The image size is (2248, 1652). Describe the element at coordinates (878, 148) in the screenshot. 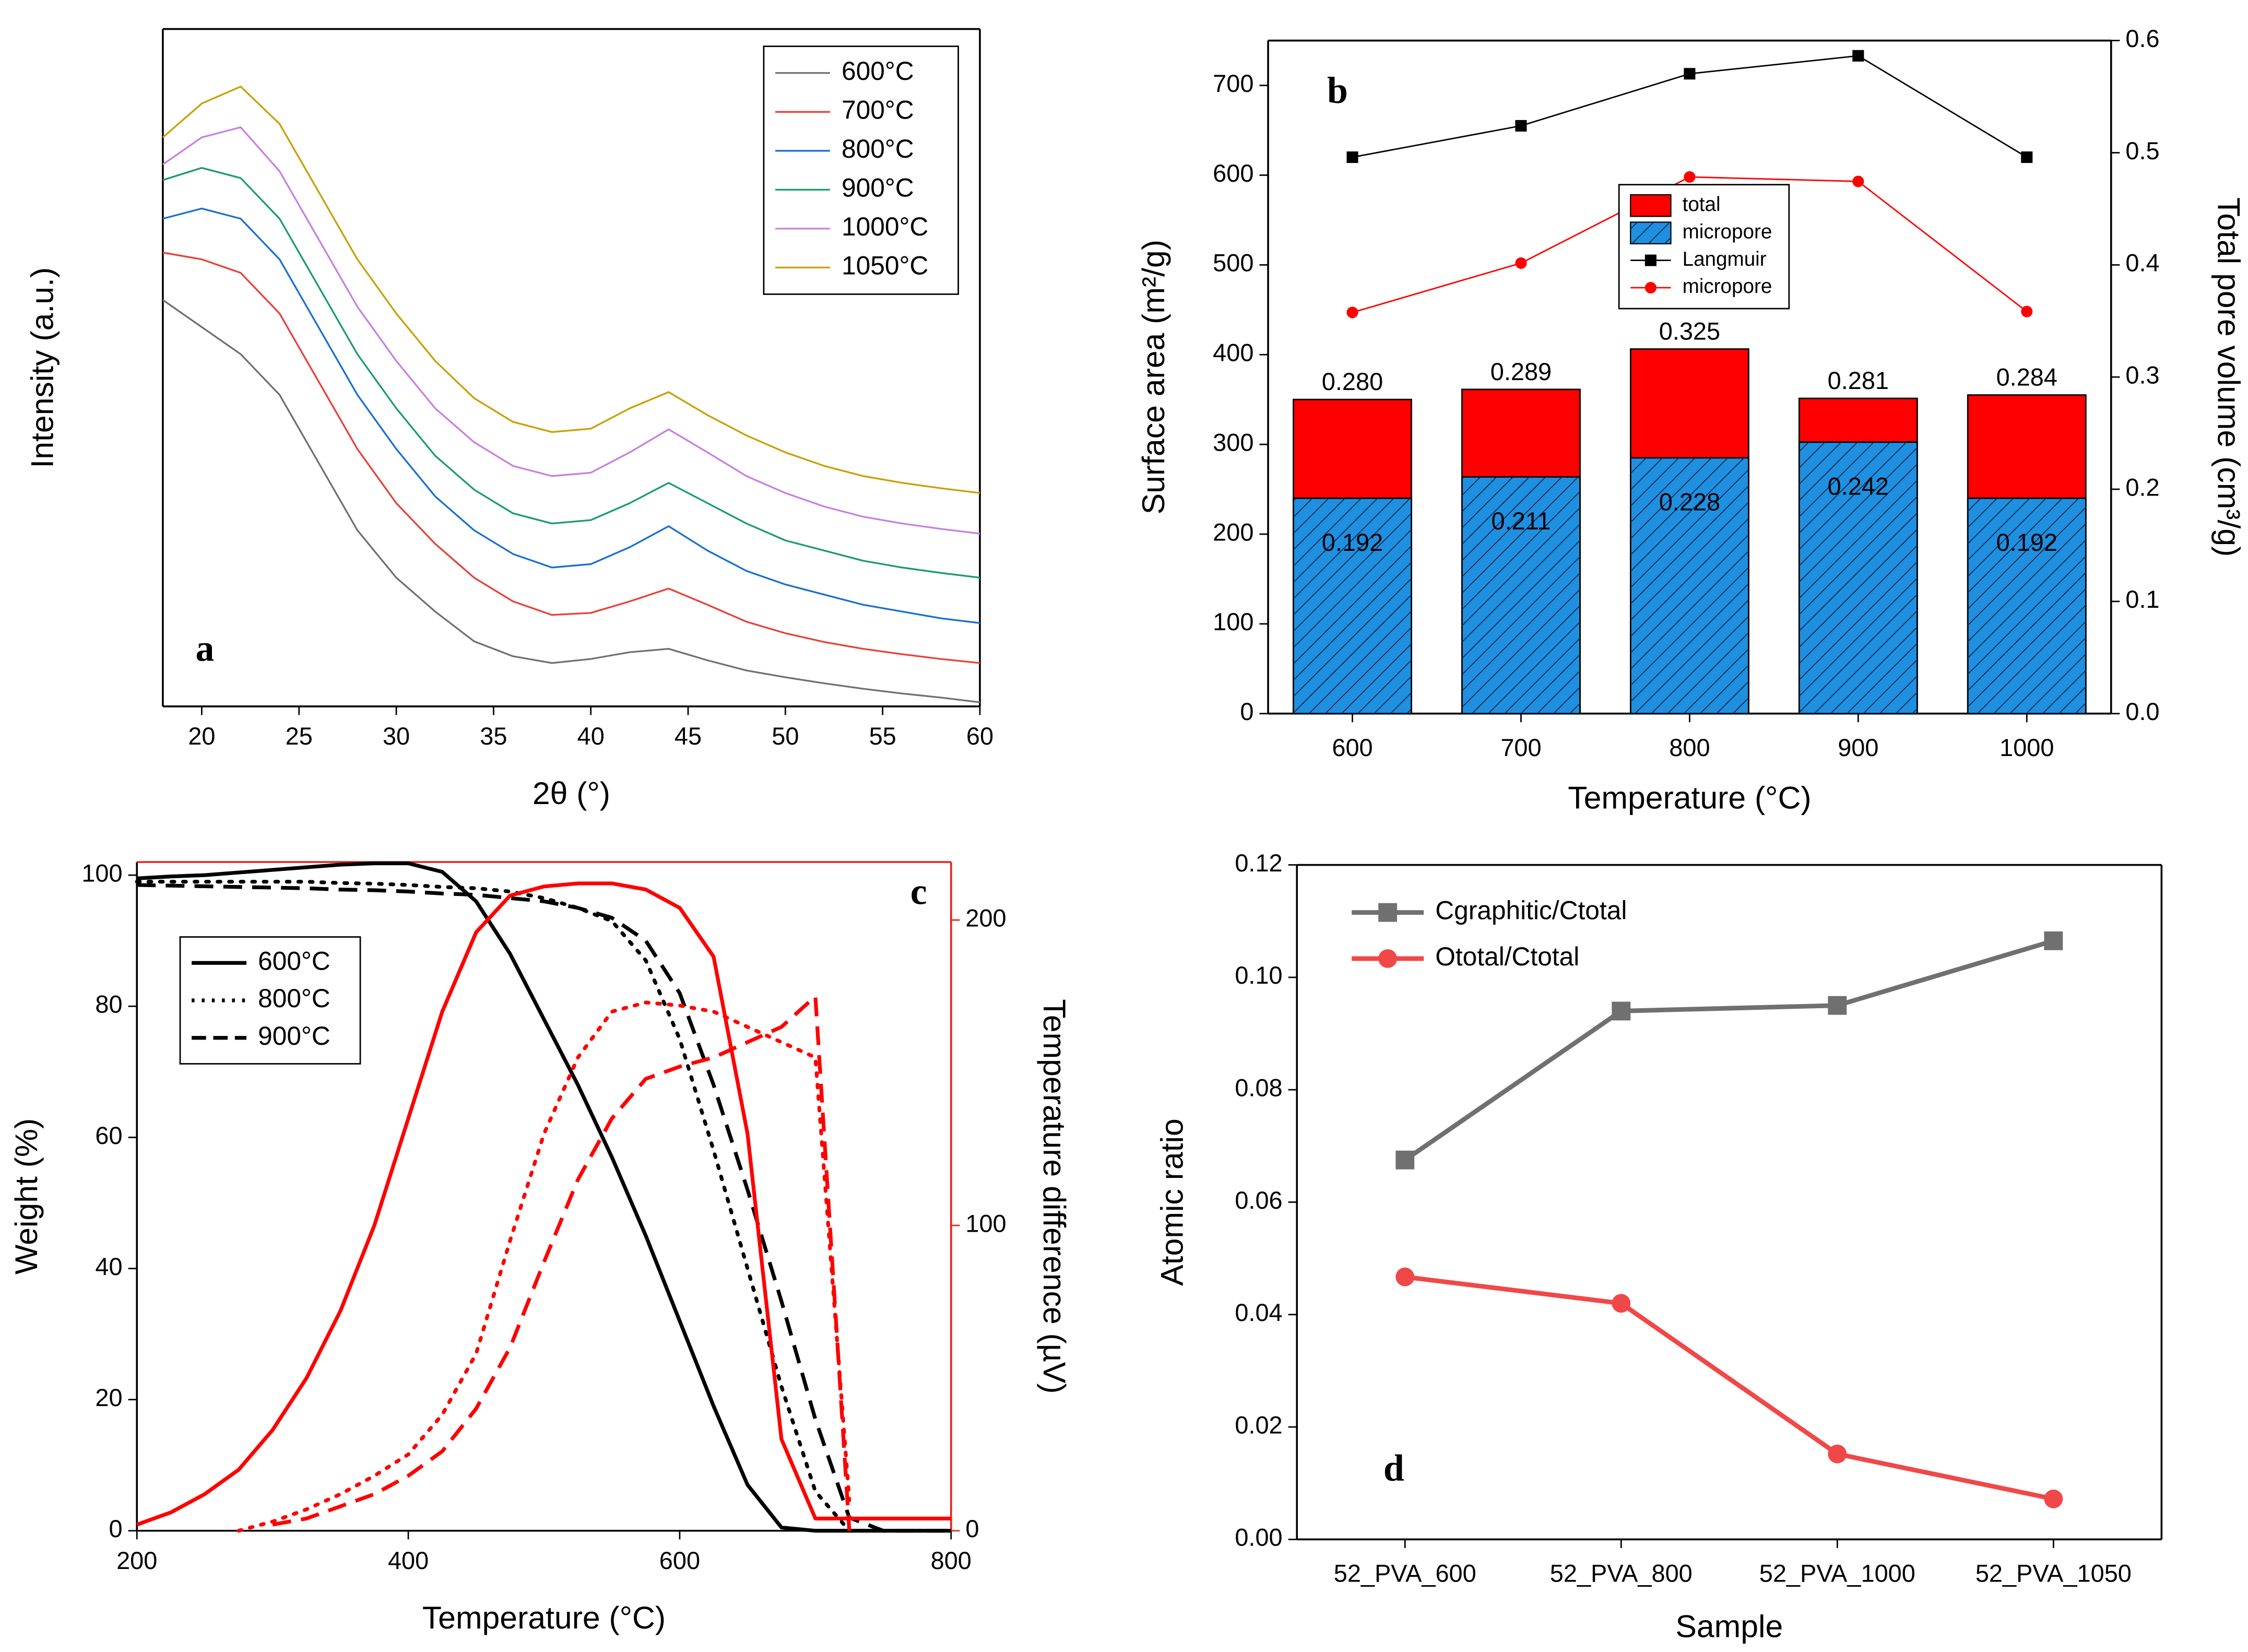

I see `legend-label: 800°C` at that location.